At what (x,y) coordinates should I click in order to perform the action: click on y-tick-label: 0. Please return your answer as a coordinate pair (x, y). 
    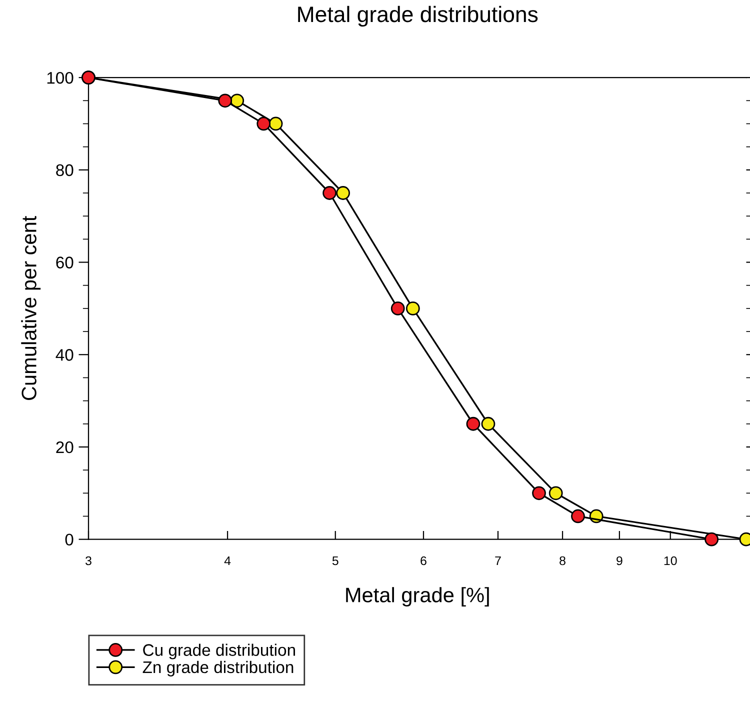
    Looking at the image, I should click on (69, 540).